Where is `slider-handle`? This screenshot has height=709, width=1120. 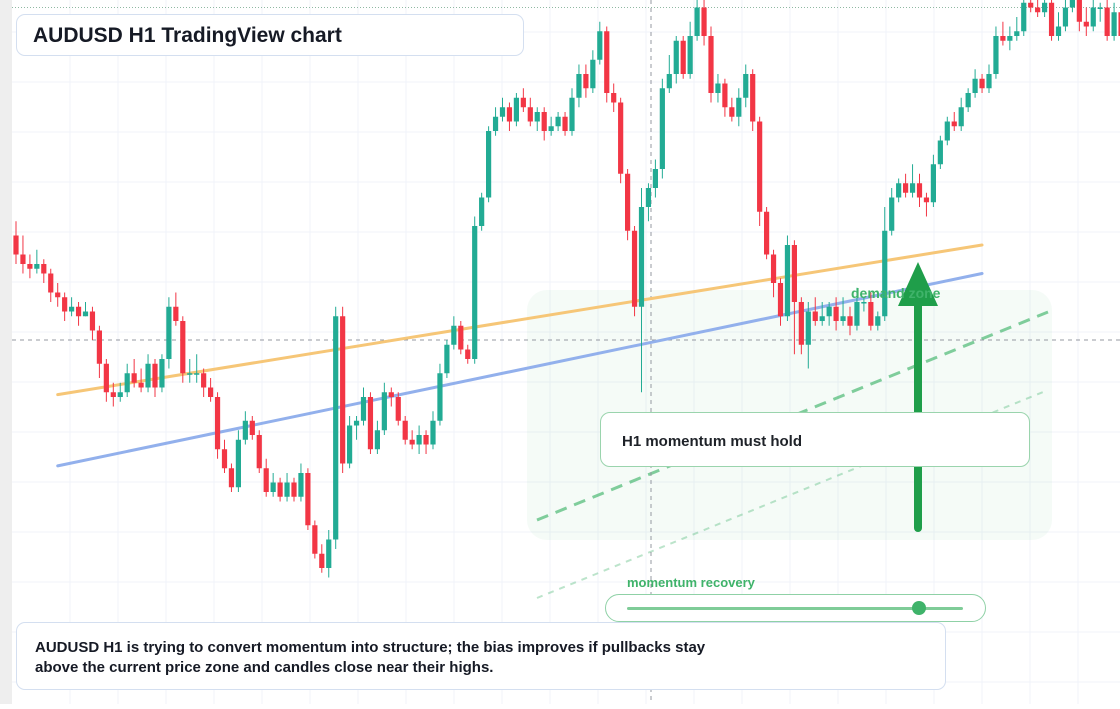 slider-handle is located at coordinates (919, 608).